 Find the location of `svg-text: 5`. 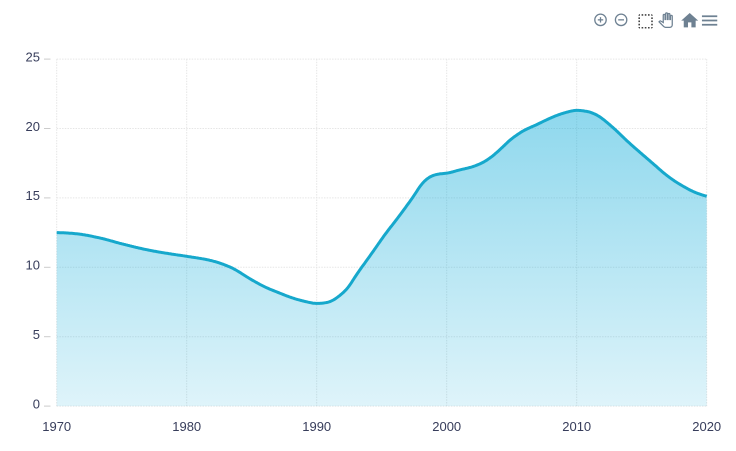

svg-text: 5 is located at coordinates (36, 334).